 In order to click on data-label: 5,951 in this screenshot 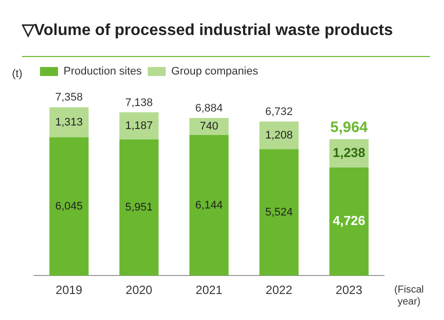, I will do `click(139, 208)`.